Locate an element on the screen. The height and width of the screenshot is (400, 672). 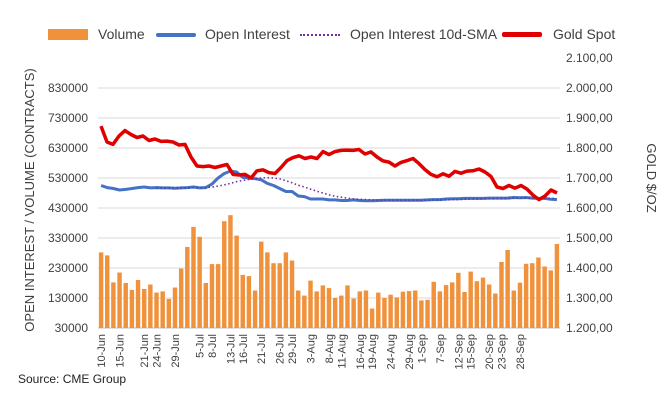
left-axis-tick-label: 130000 is located at coordinates (68, 298).